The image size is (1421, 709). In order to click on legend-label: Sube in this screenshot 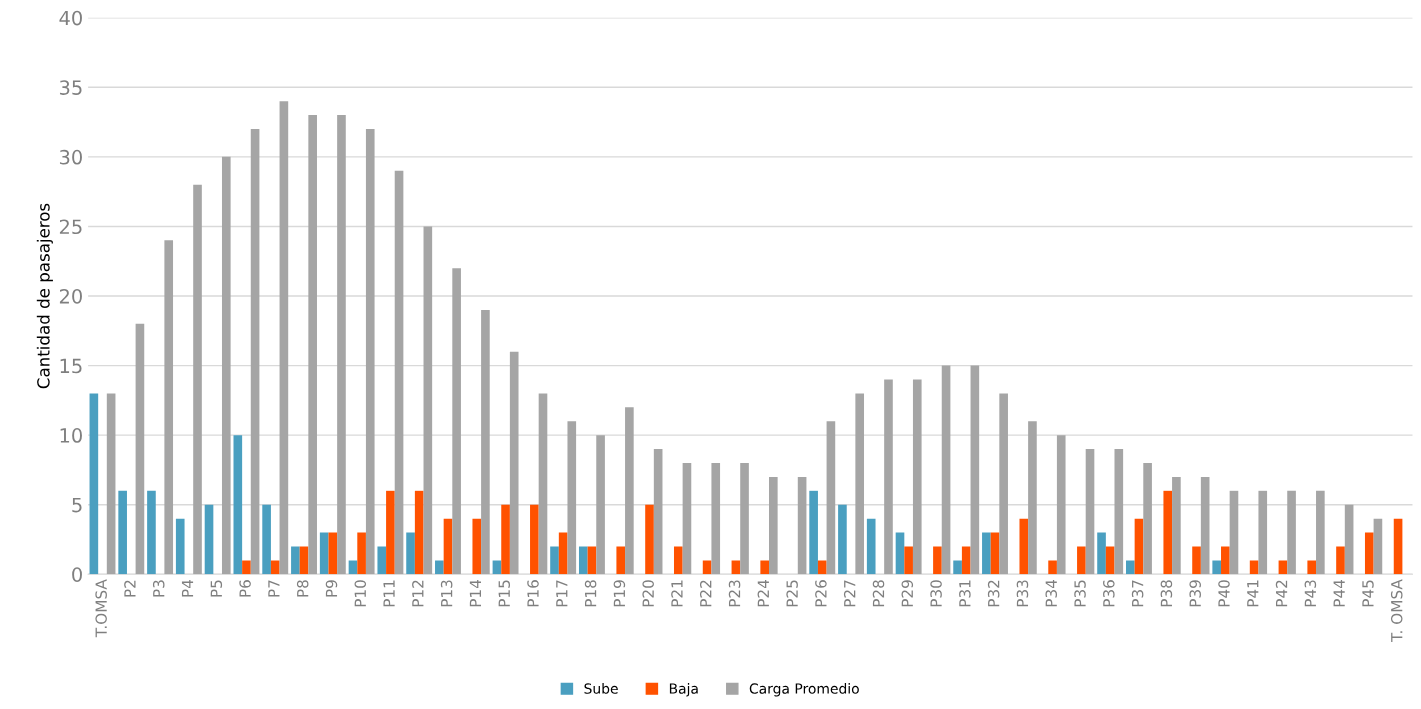, I will do `click(601, 688)`.